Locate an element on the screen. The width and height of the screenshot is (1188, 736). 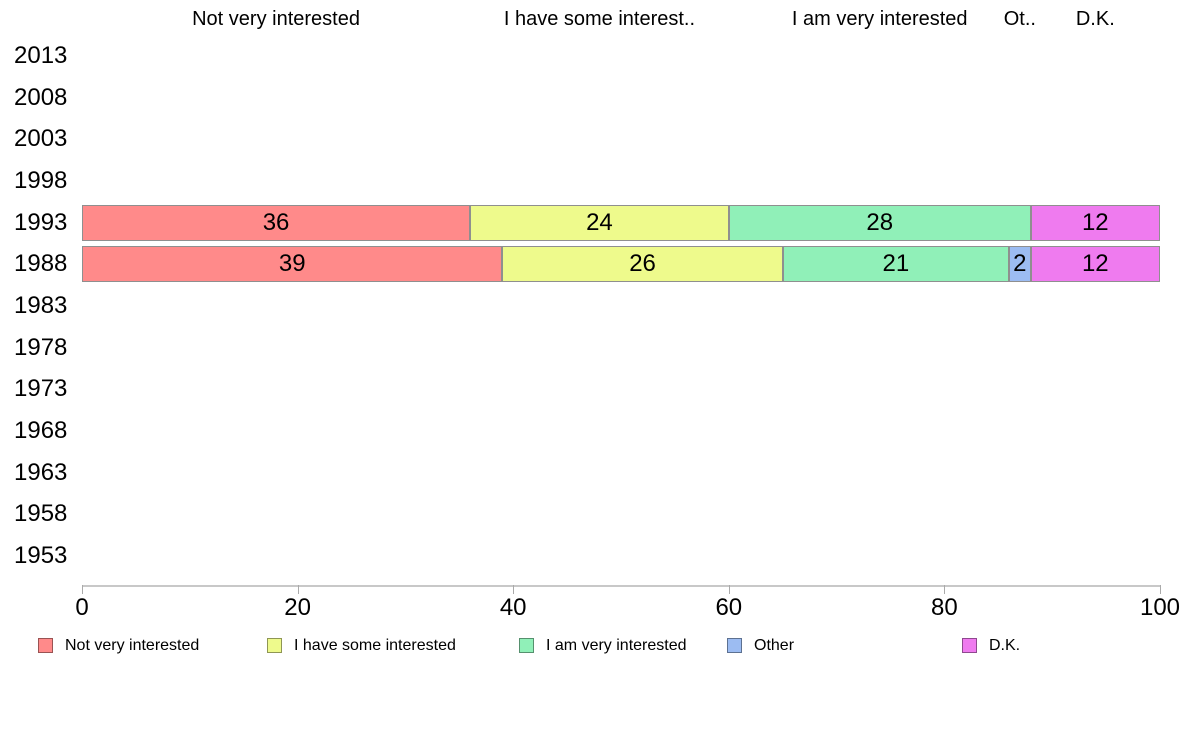
x-axis-tick-label: 100 is located at coordinates (1160, 607).